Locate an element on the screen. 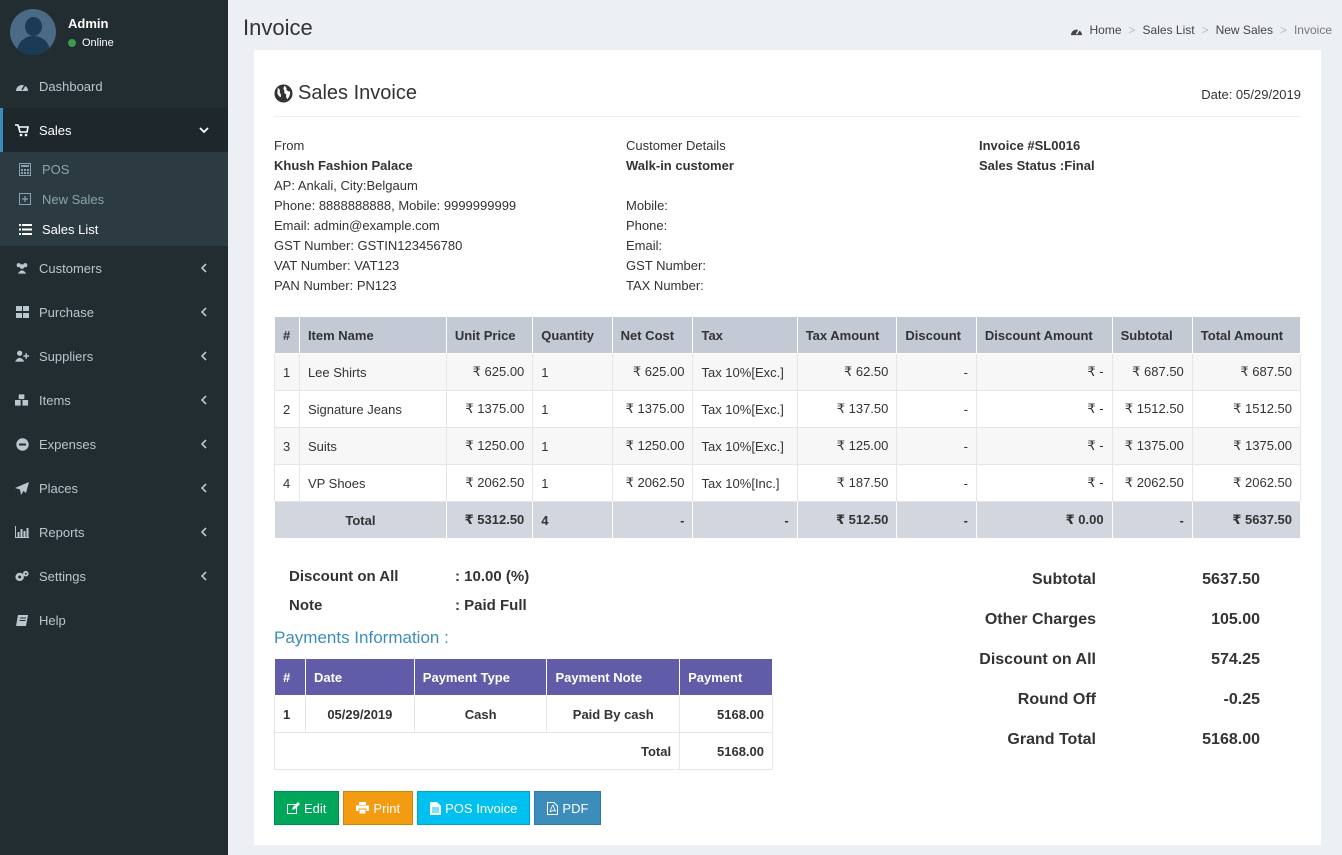 The image size is (1342, 855). invoice-date: Date: 05/29/2019 is located at coordinates (1251, 94).